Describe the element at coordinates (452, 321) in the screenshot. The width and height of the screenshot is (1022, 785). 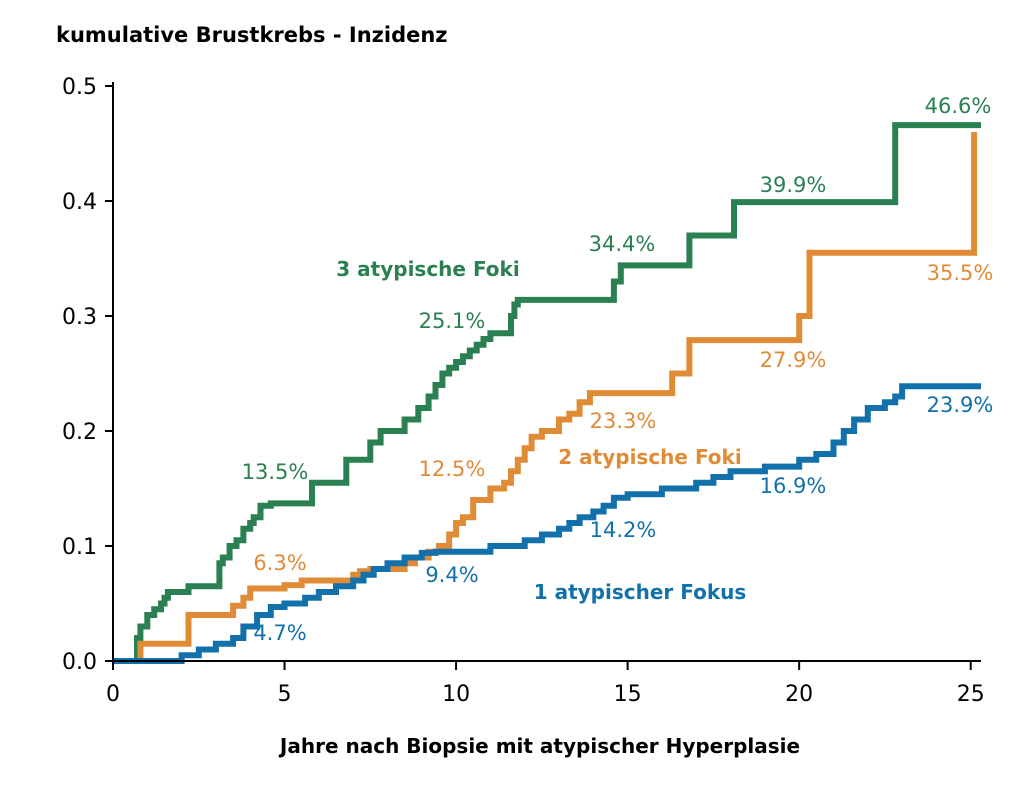
I see `data-label: 25.1%` at that location.